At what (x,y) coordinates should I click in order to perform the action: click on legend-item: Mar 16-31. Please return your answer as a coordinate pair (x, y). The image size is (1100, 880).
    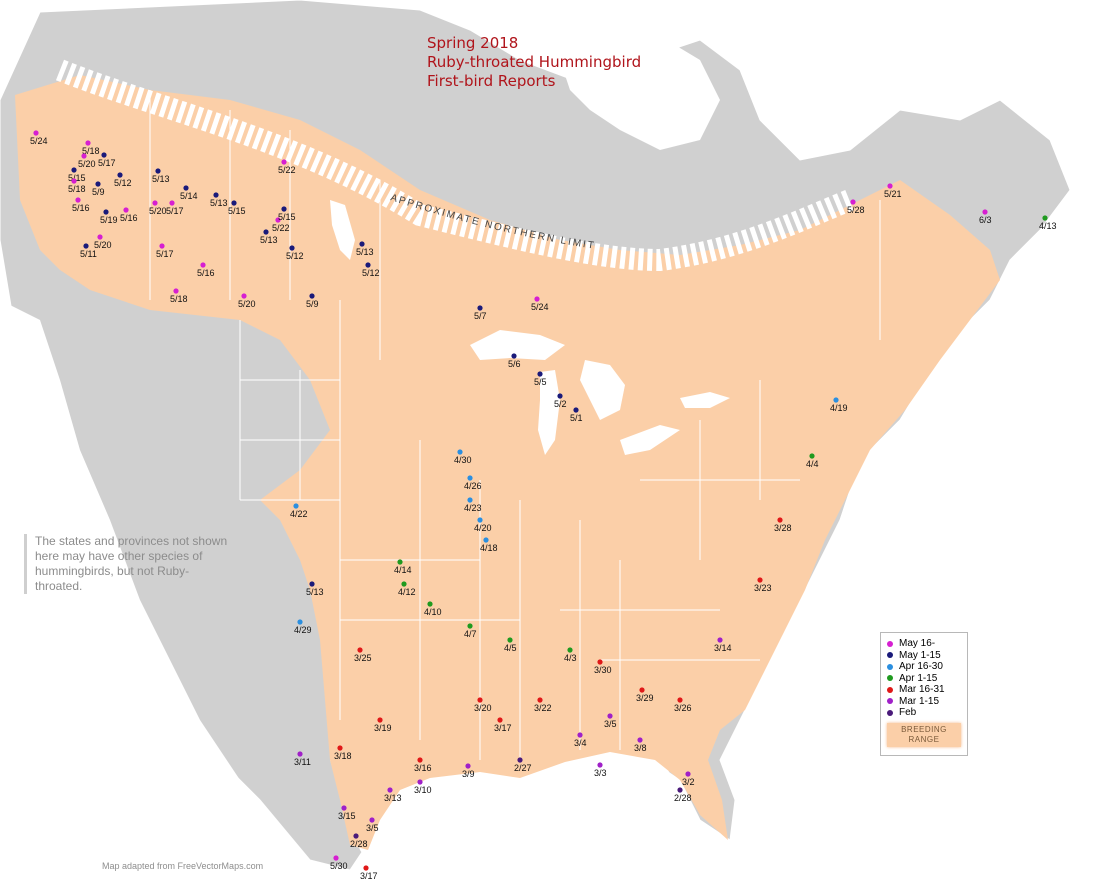
    Looking at the image, I should click on (924, 690).